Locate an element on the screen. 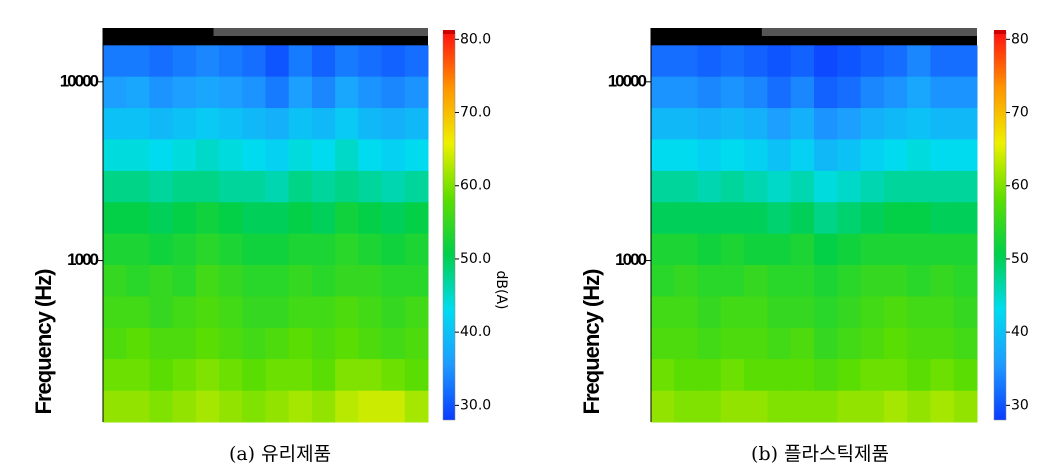  colorbar-tick-label: 30.0 is located at coordinates (475, 405).